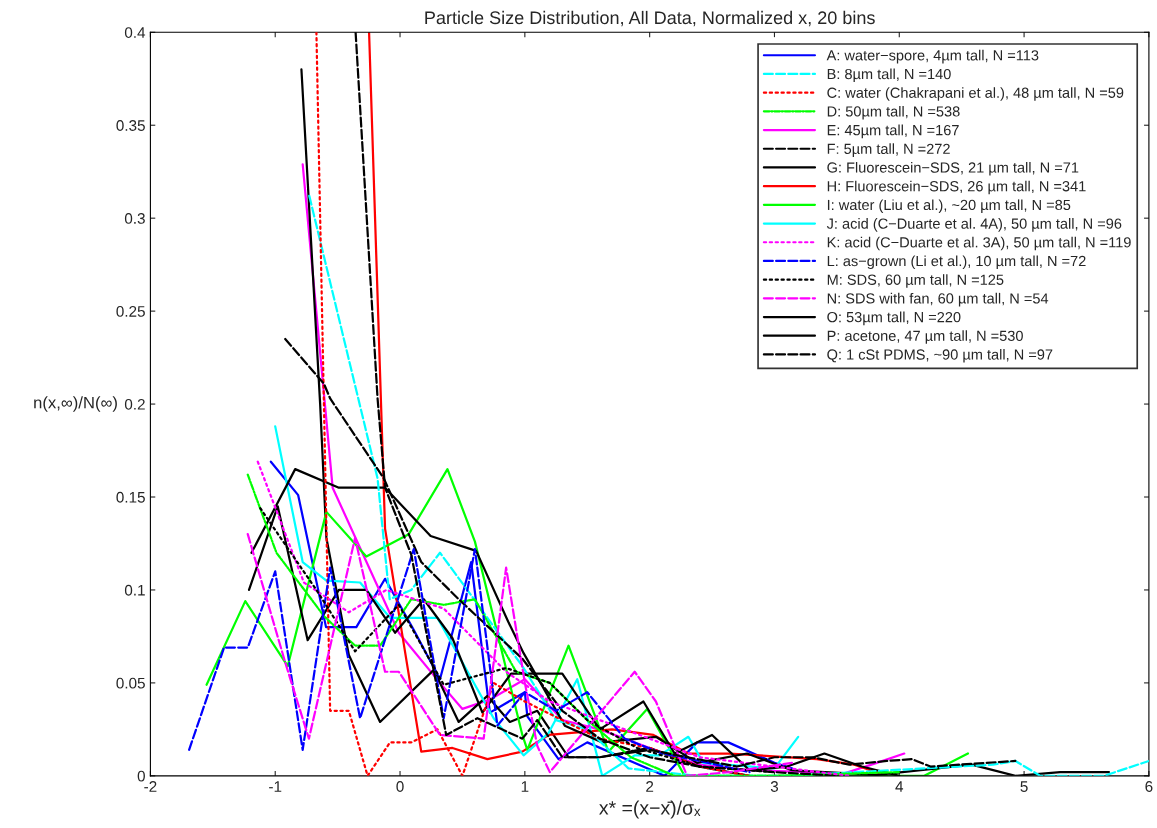 Image resolution: width=1157 pixels, height=828 pixels. Describe the element at coordinates (938, 299) in the screenshot. I see `legend-label: N: SDS with fan, 60 µm tall, N =54` at that location.